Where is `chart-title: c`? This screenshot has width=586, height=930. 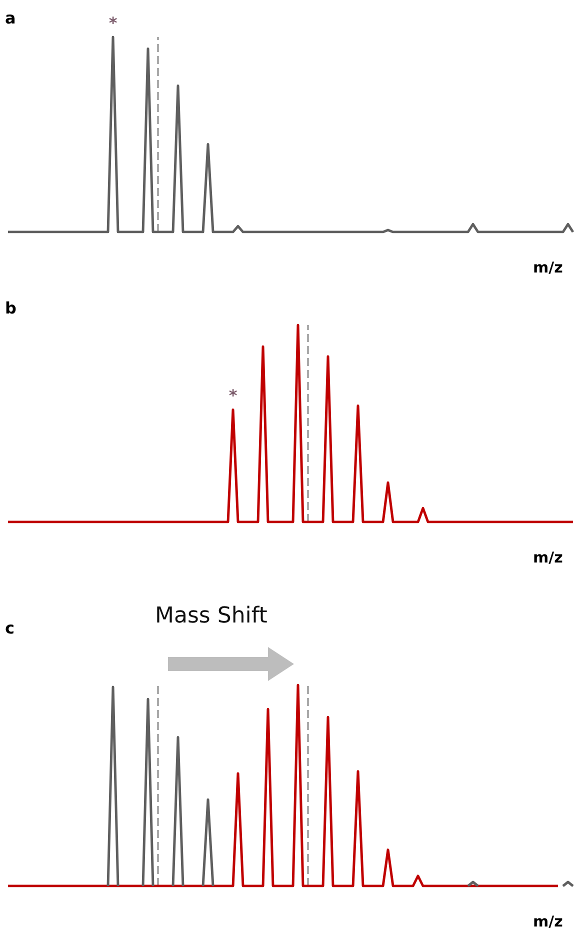
chart-title: c is located at coordinates (9, 628).